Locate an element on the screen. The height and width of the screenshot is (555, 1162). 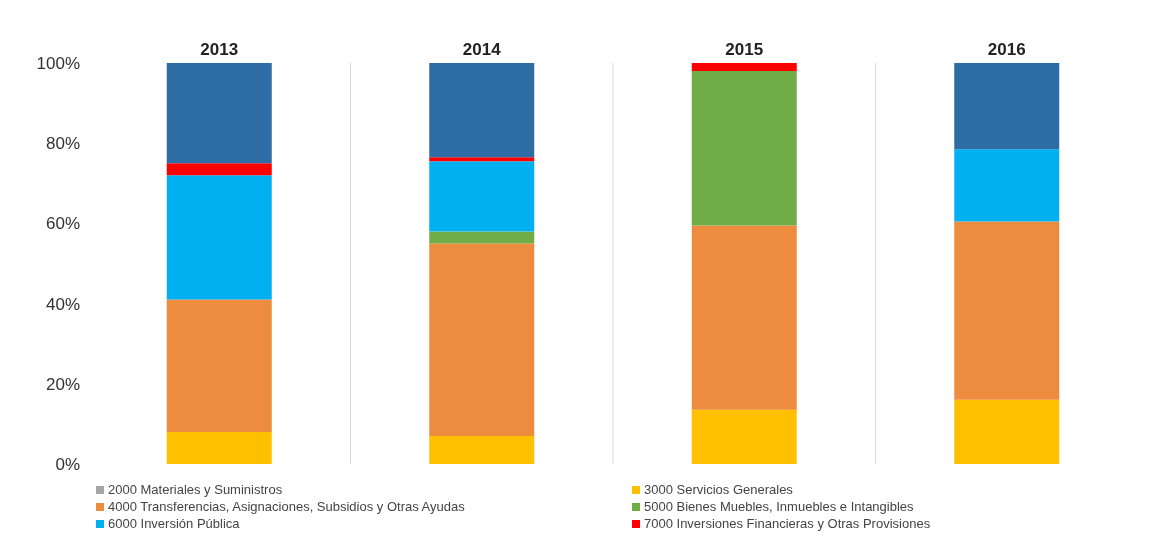
y-tick-label: 0% is located at coordinates (67, 465).